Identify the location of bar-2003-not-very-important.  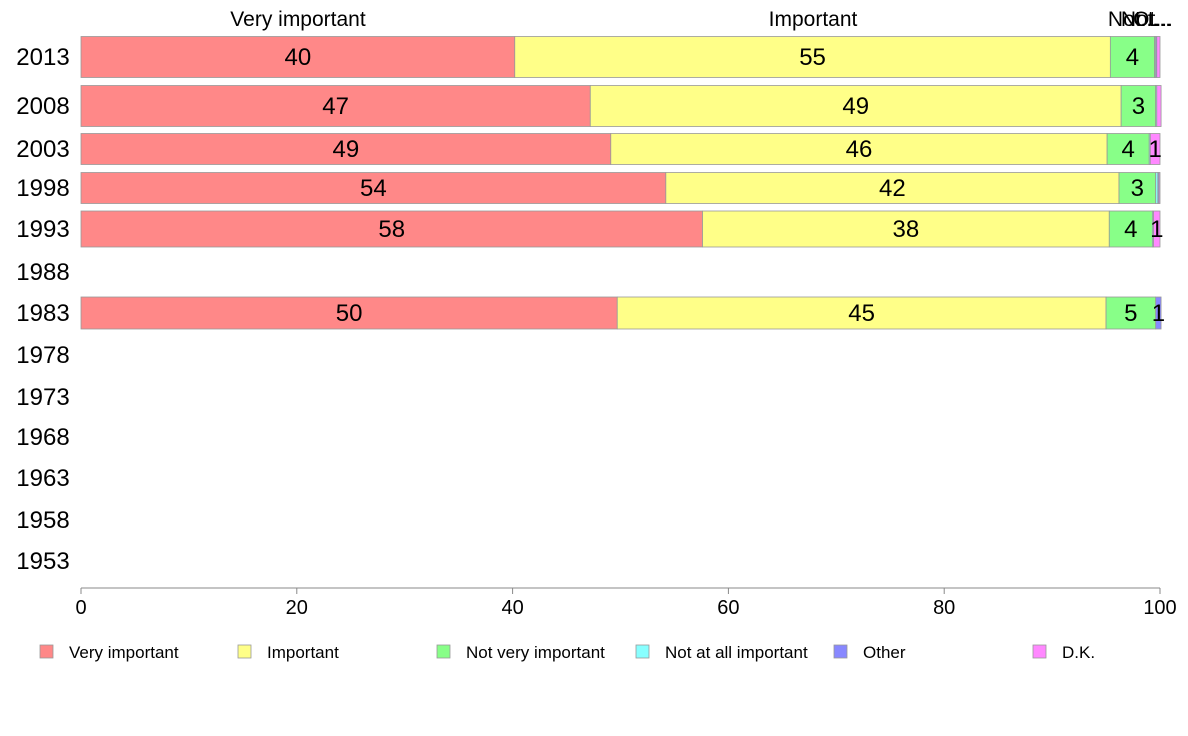
(1128, 149).